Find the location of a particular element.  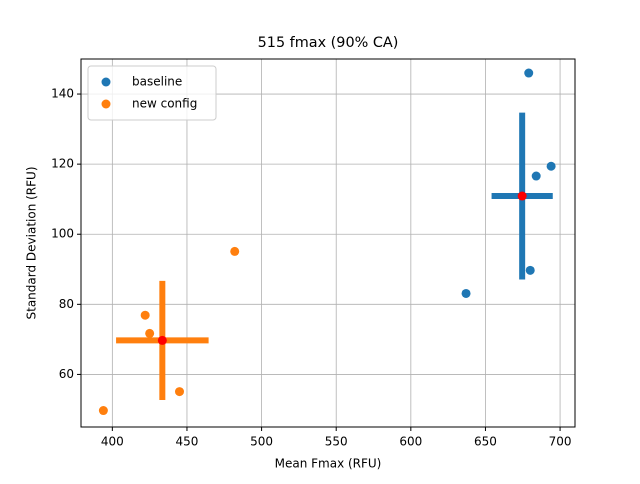

legend-box is located at coordinates (152, 93).